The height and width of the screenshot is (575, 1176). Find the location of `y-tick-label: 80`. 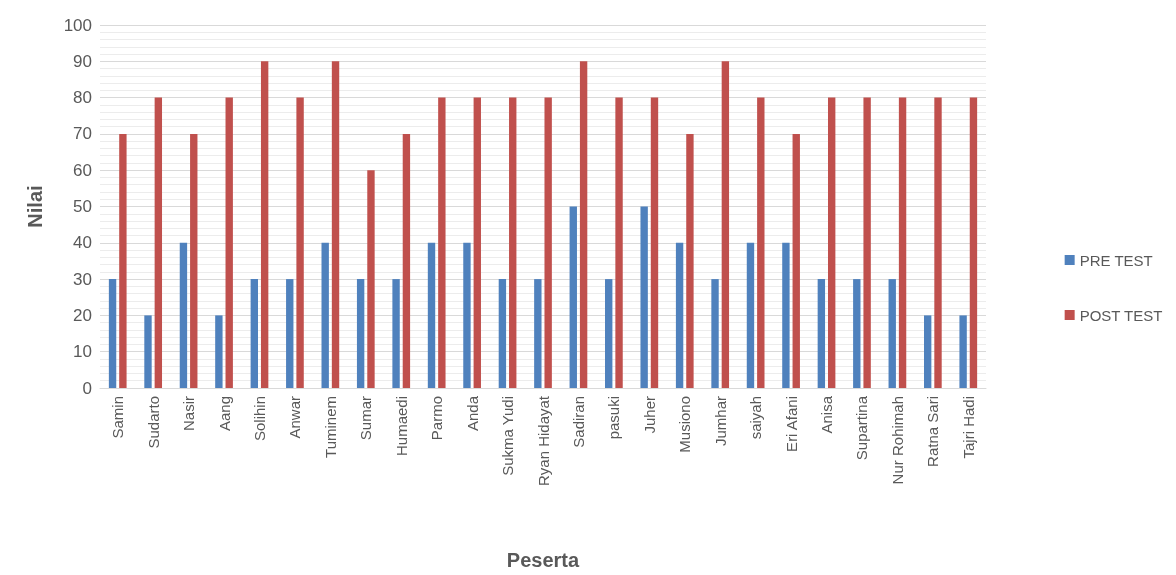

y-tick-label: 80 is located at coordinates (82, 98).